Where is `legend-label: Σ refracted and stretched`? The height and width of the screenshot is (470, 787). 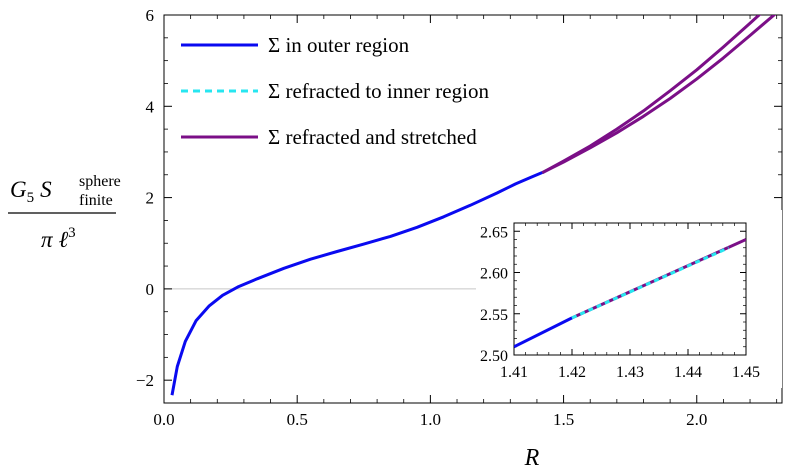 legend-label: Σ refracted and stretched is located at coordinates (372, 137).